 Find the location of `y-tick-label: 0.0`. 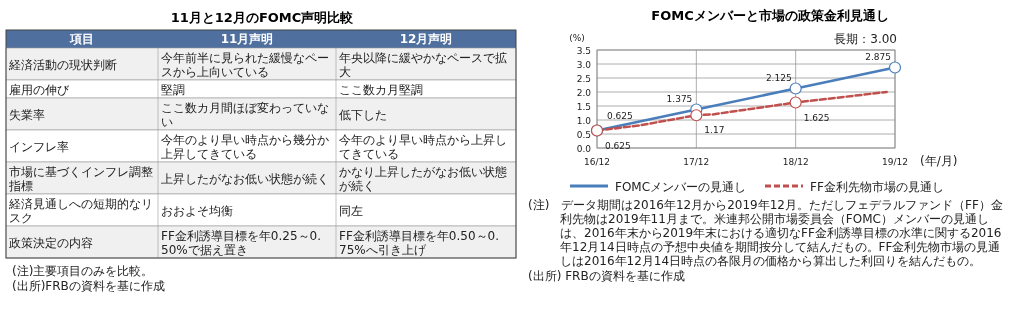

y-tick-label: 0.0 is located at coordinates (584, 148).